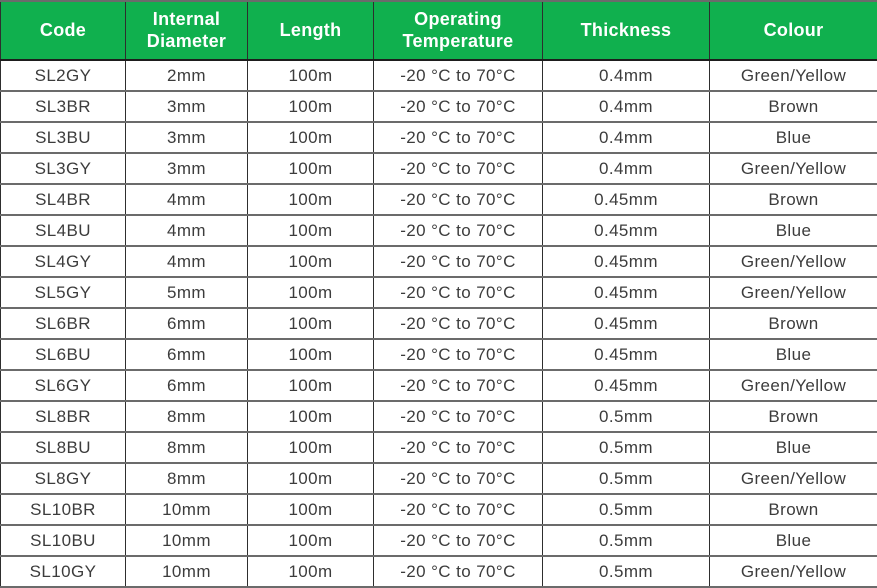 The image size is (877, 588). What do you see at coordinates (63, 292) in the screenshot?
I see `table-cell-code: SL5GY` at bounding box center [63, 292].